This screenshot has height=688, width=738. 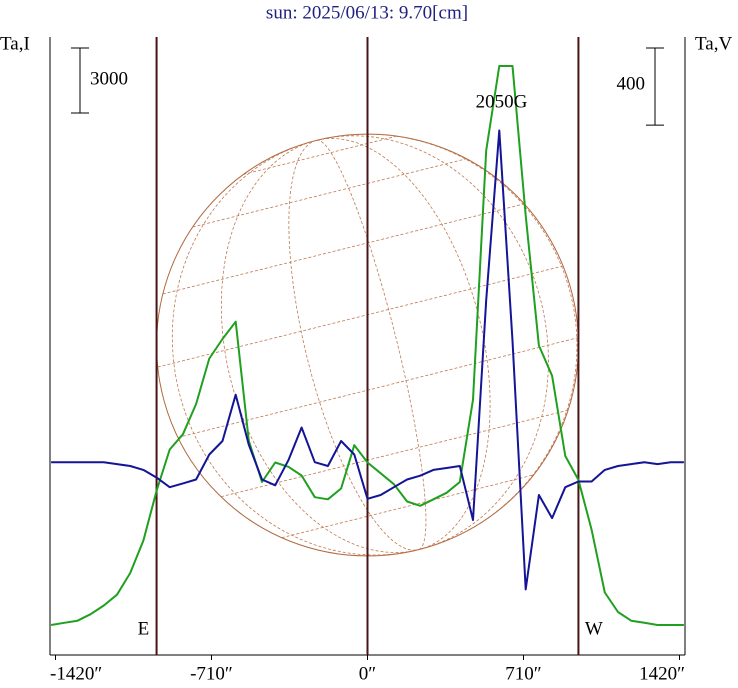 What do you see at coordinates (523, 673) in the screenshot?
I see `x-tick-label: 710″` at bounding box center [523, 673].